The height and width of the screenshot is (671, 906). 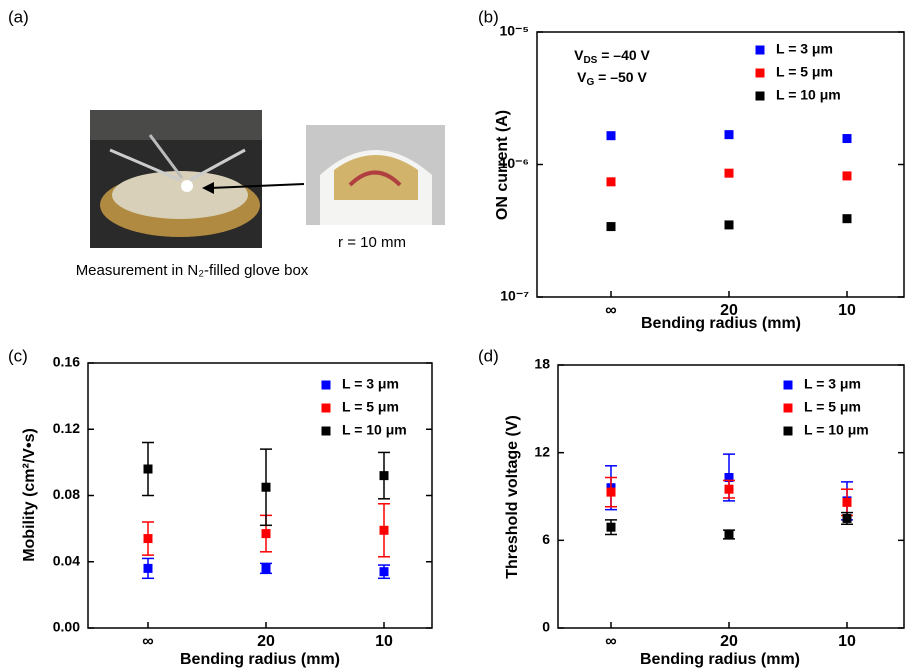 What do you see at coordinates (514, 31) in the screenshot?
I see `y-tick-label: 10⁻⁵` at bounding box center [514, 31].